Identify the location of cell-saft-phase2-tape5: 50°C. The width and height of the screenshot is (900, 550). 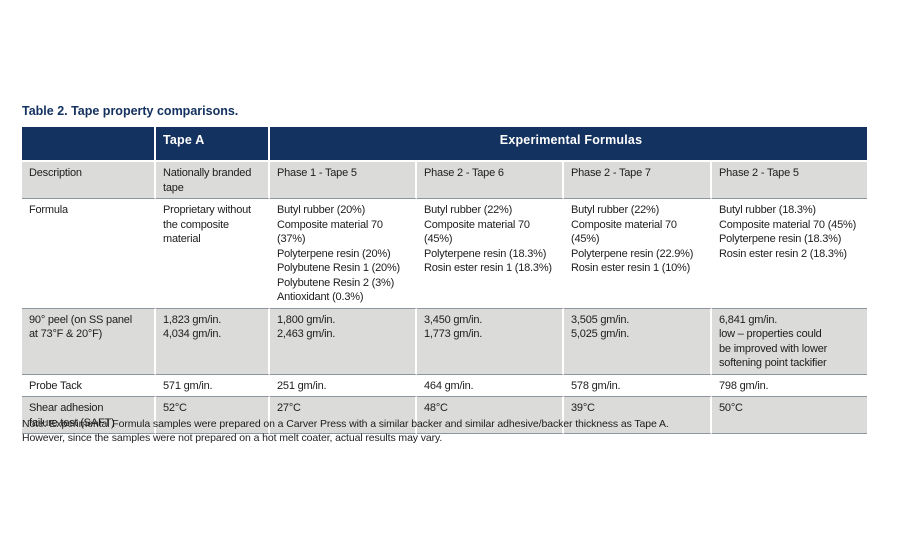
(790, 415).